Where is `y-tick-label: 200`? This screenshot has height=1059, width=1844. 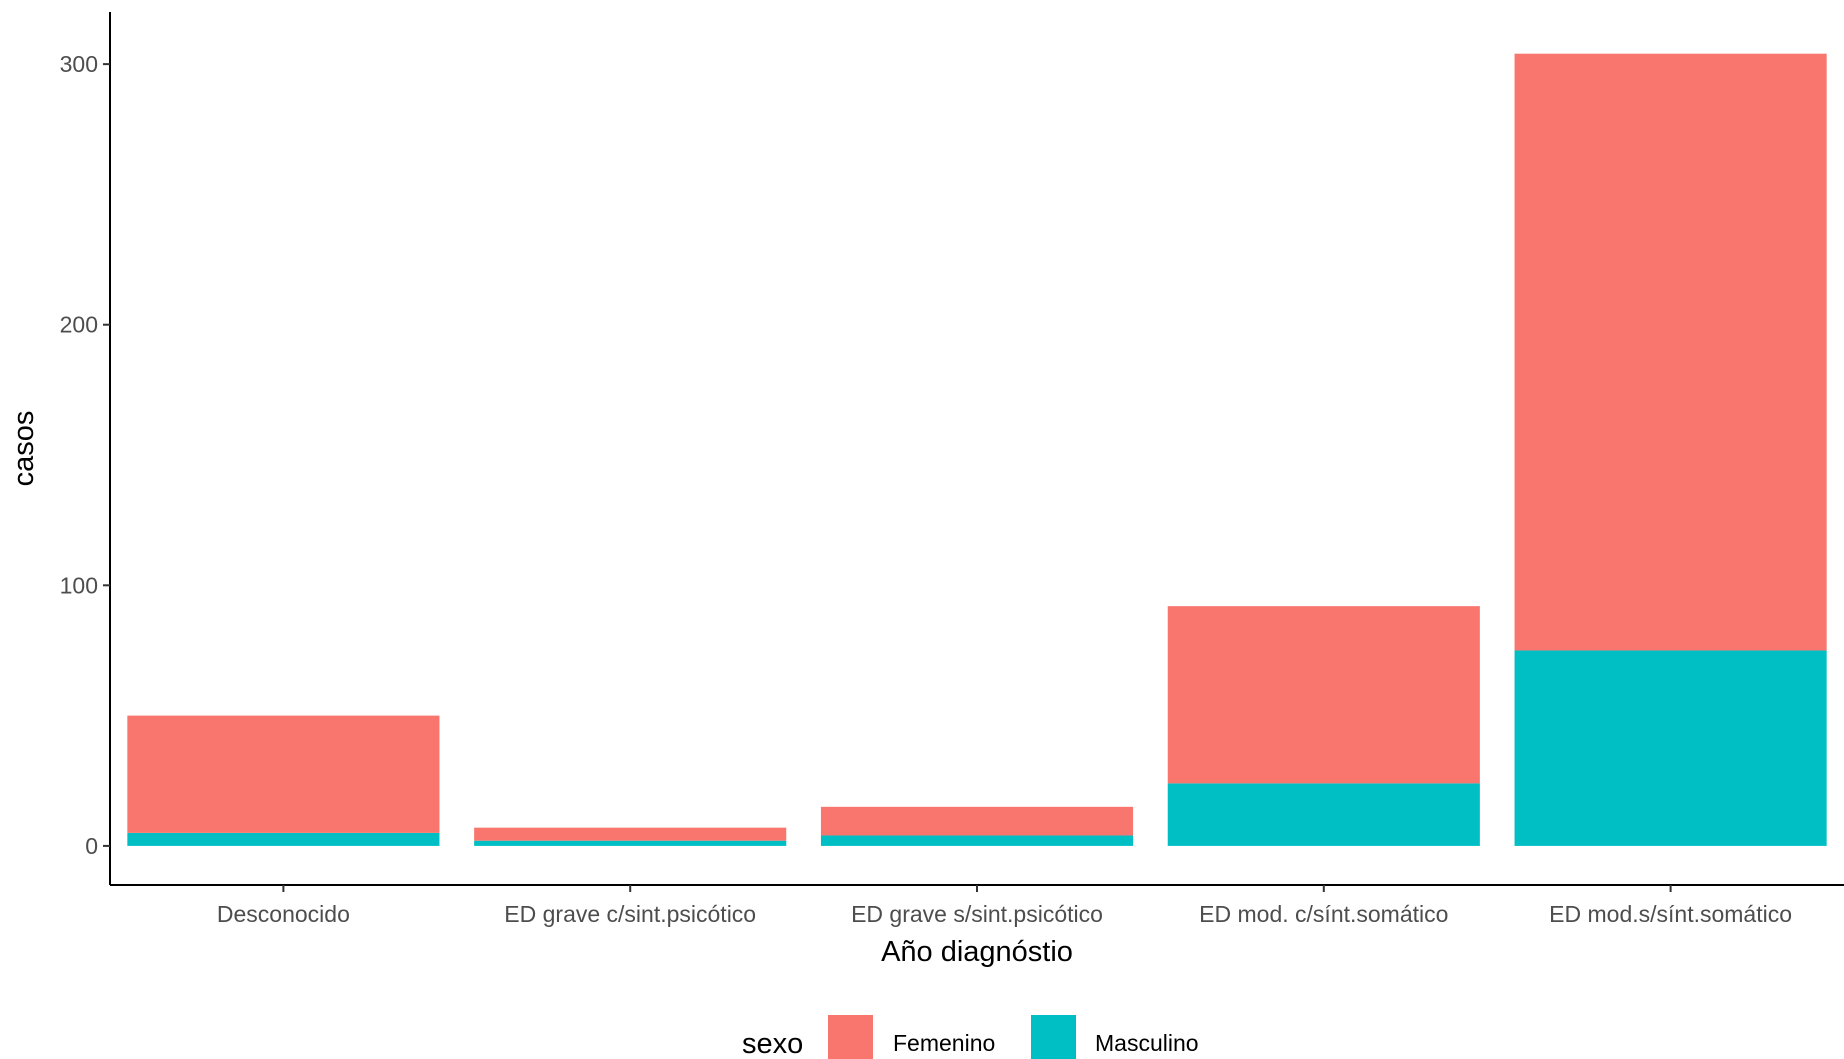 y-tick-label: 200 is located at coordinates (79, 325).